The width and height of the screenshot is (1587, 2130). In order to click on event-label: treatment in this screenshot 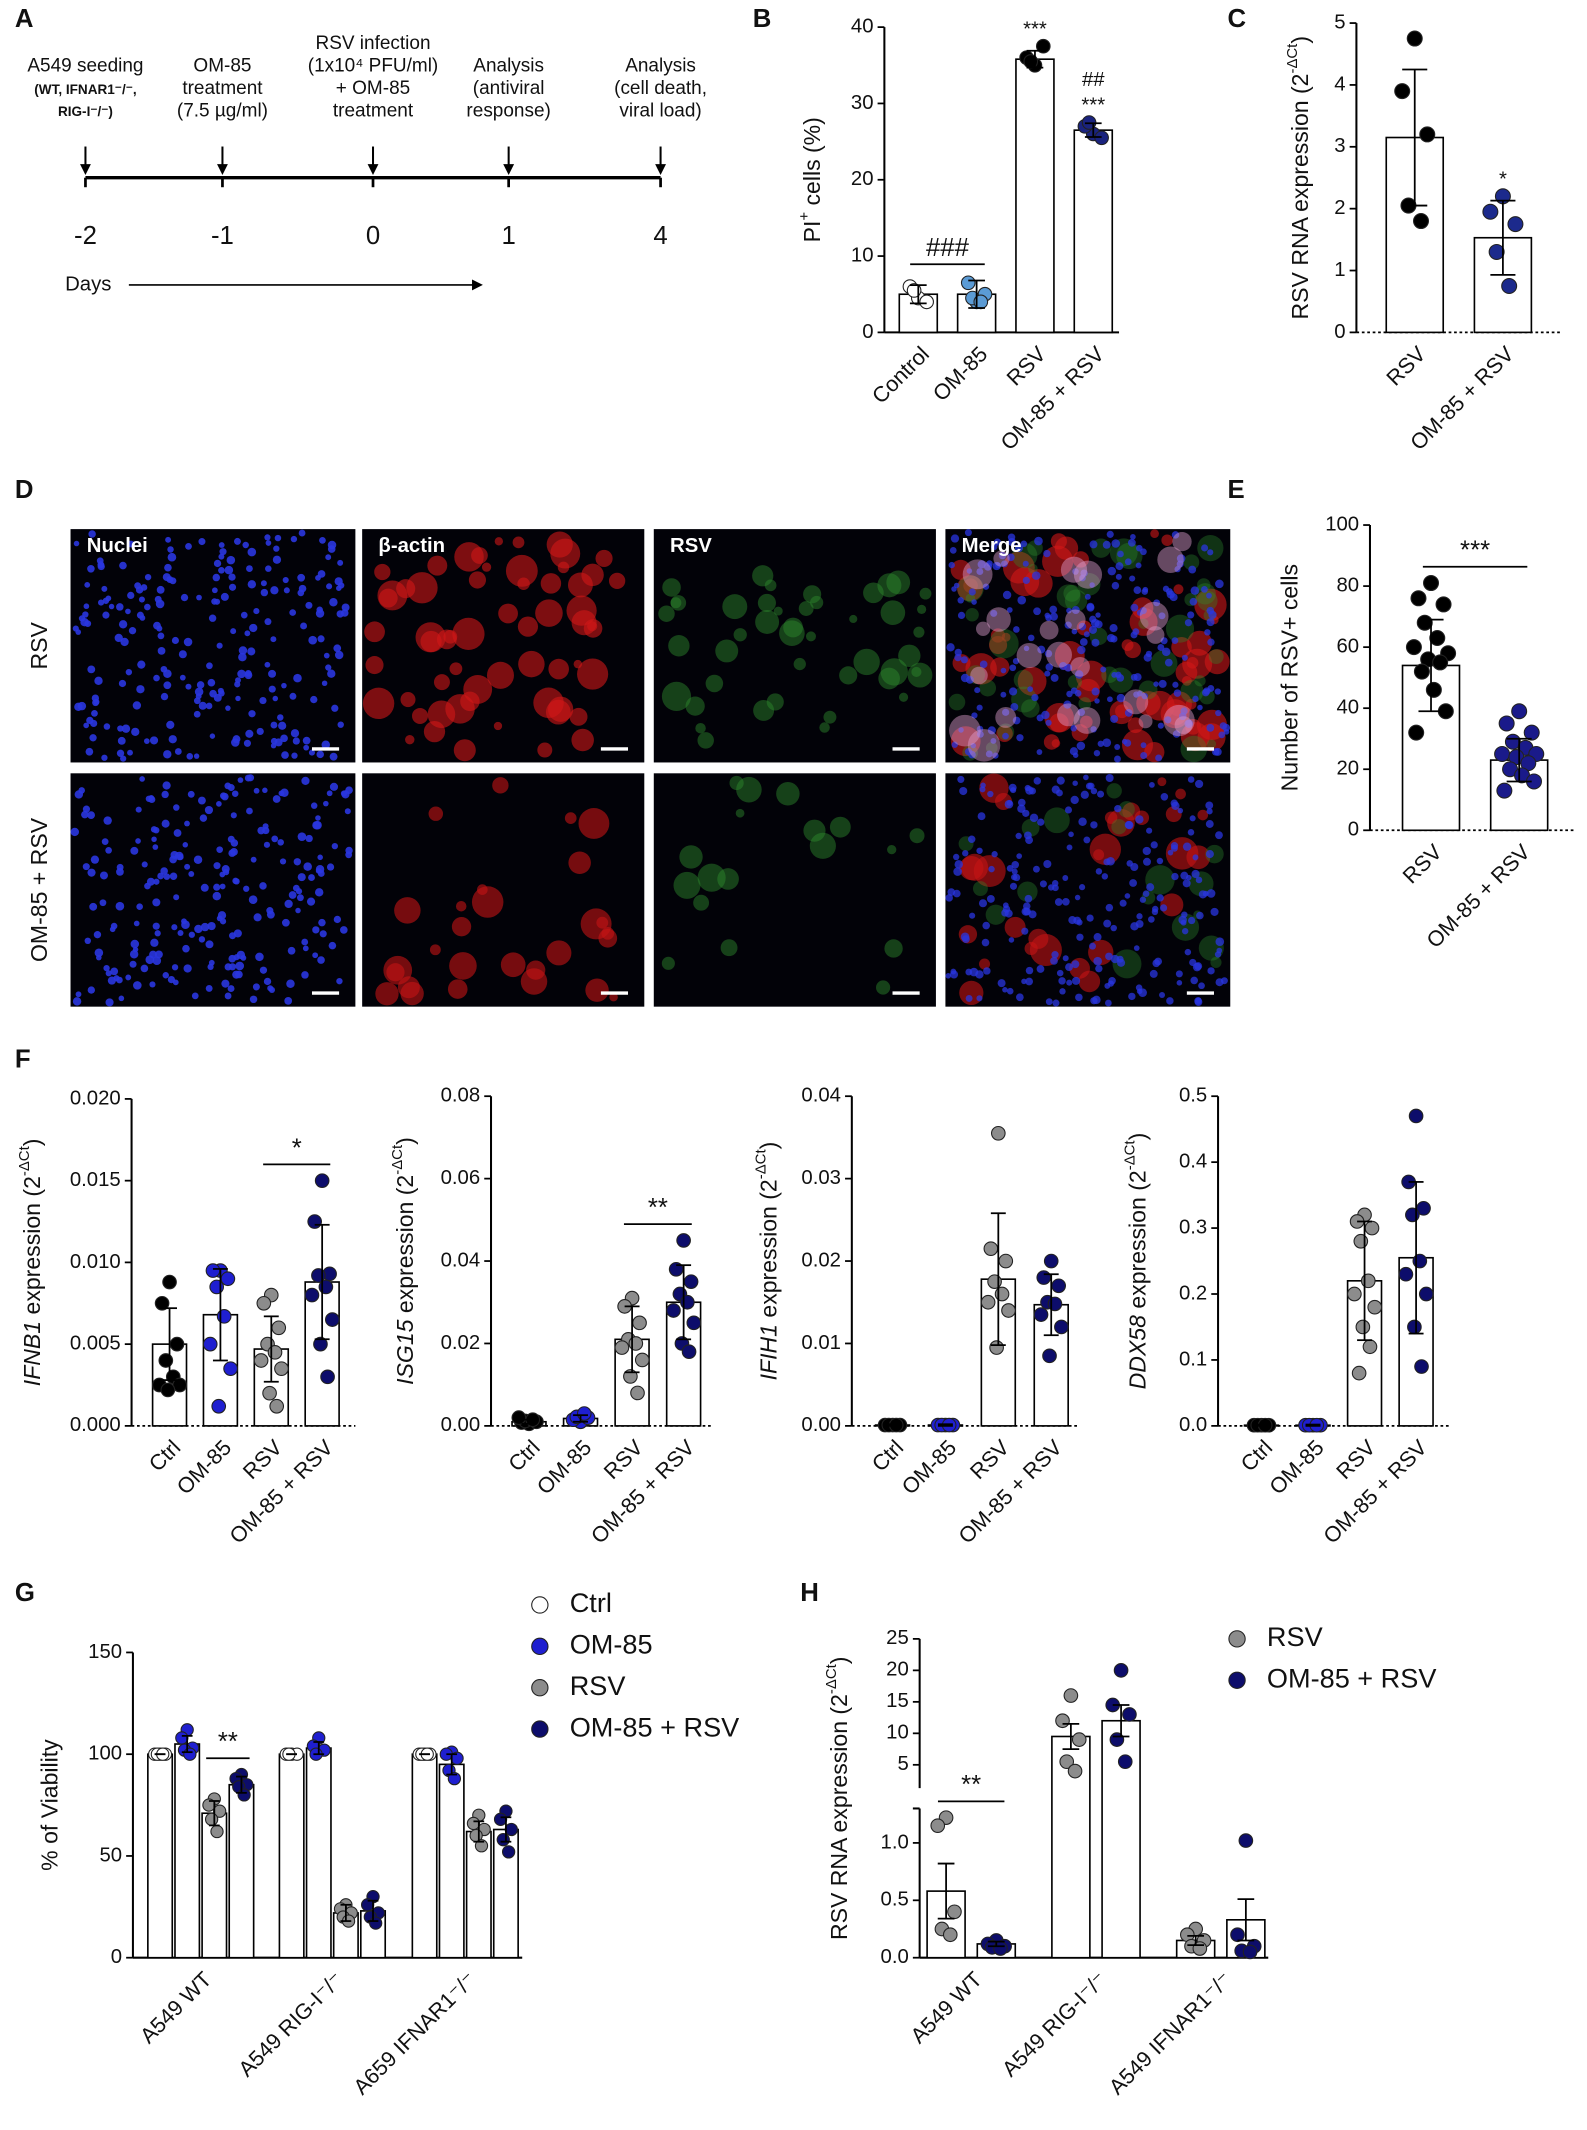, I will do `click(222, 88)`.